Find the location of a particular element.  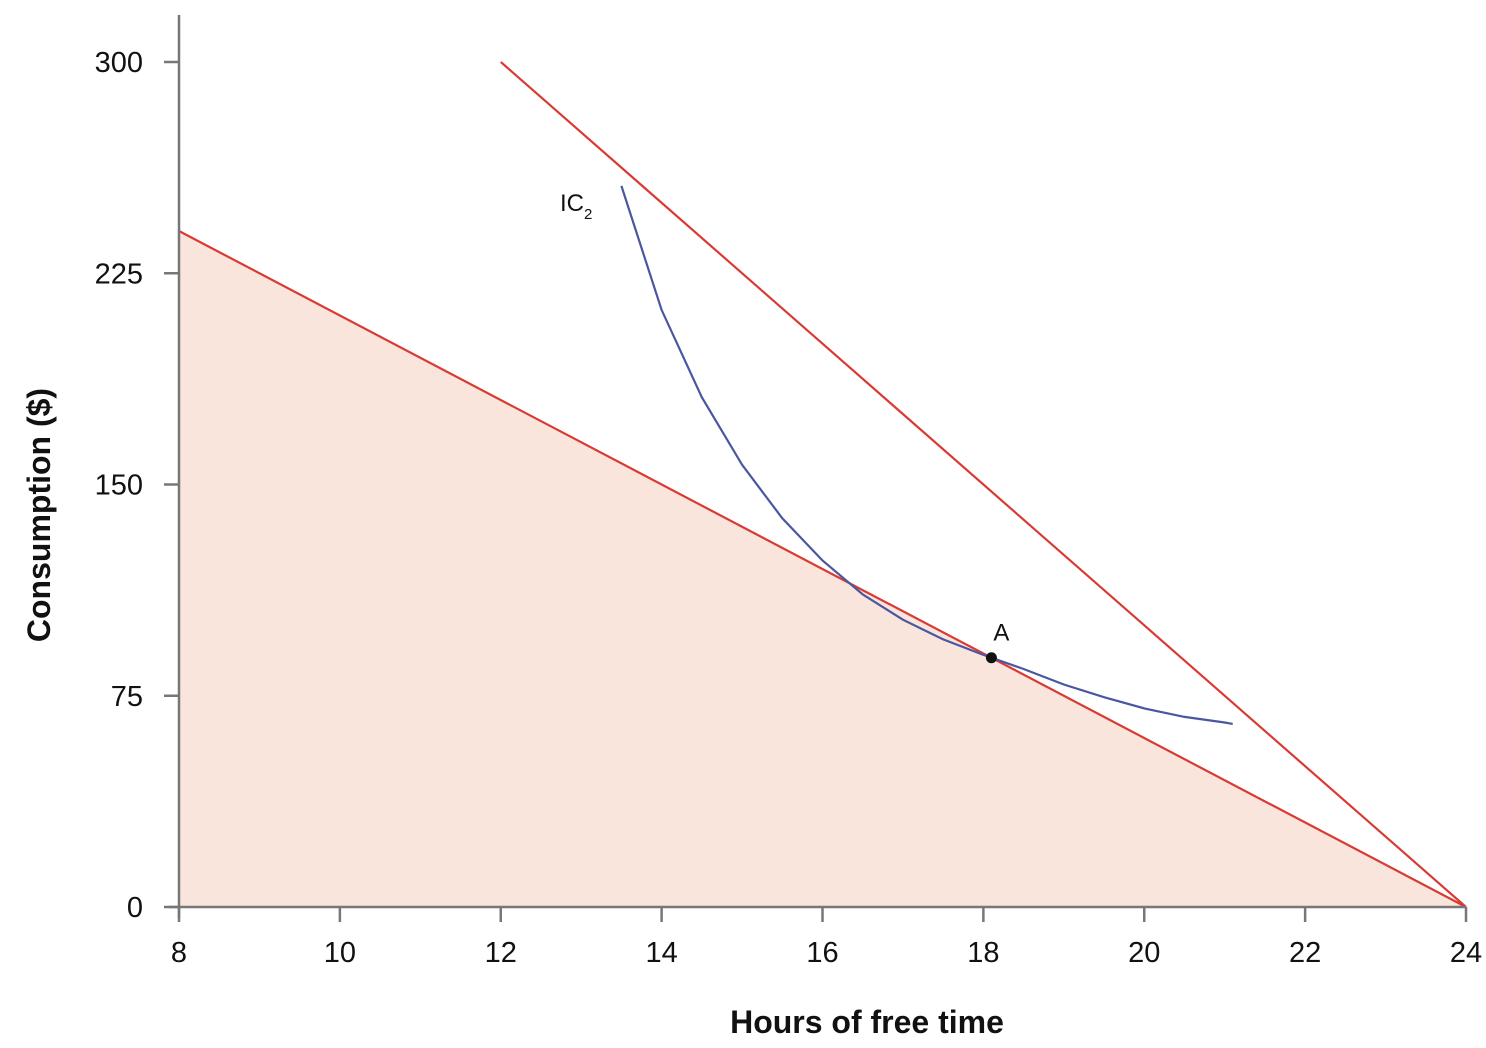

x-axis-ticks: 8 10 12 14 16 18 20 22 24 is located at coordinates (826, 938).